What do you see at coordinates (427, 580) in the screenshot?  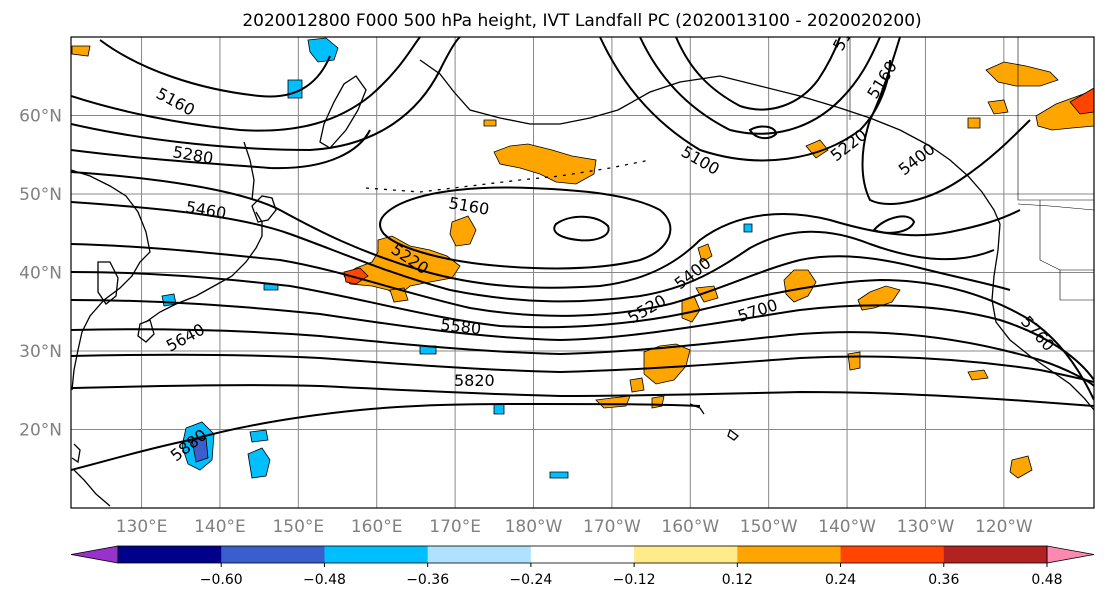 I see `colorbar-tick-label: −0.36` at bounding box center [427, 580].